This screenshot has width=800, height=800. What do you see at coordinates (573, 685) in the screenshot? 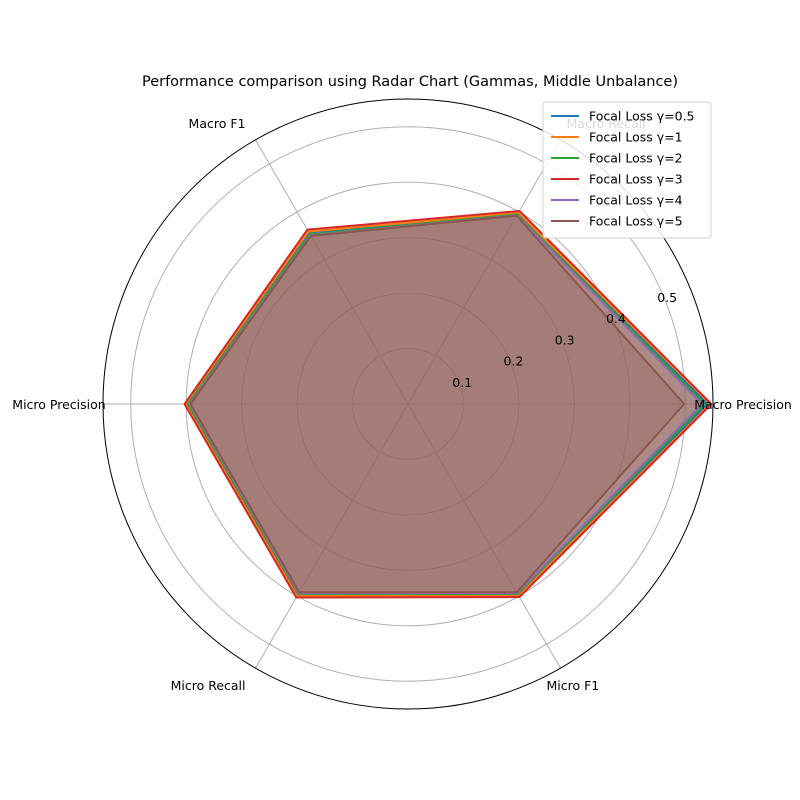
I see `axis-label: Micro F1` at bounding box center [573, 685].